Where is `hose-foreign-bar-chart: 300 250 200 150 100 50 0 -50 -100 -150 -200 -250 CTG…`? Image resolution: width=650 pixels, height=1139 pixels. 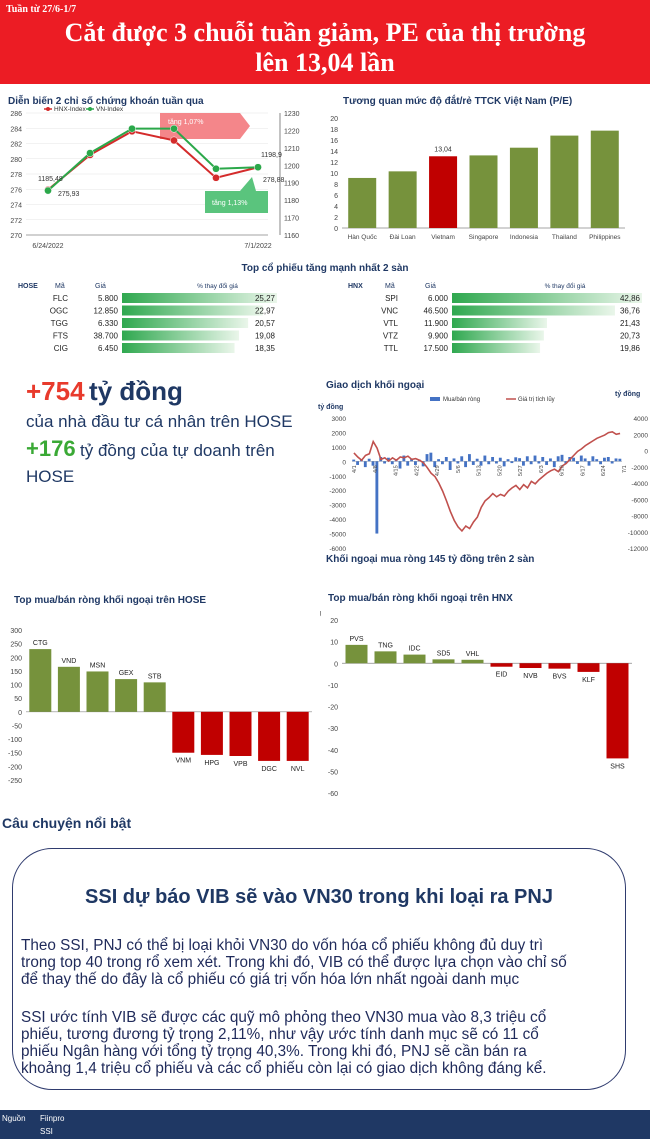 hose-foreign-bar-chart: 300 250 200 150 100 50 0 -50 -100 -150 -200 -250 CTG… is located at coordinates (160, 706).